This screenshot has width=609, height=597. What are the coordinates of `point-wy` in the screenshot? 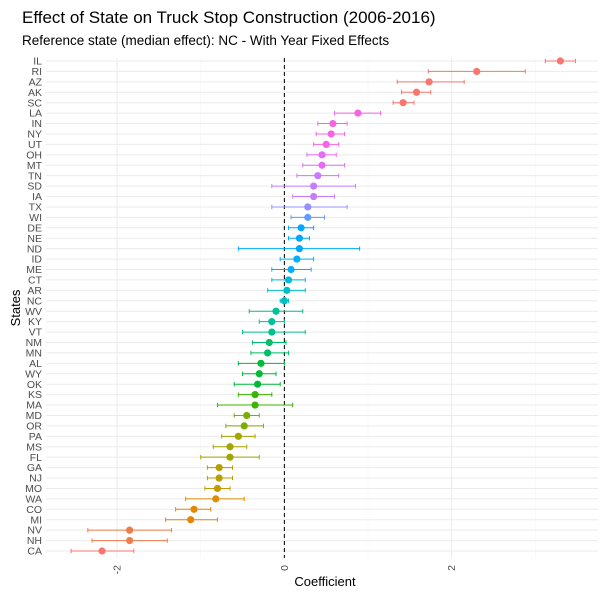 It's located at (259, 374).